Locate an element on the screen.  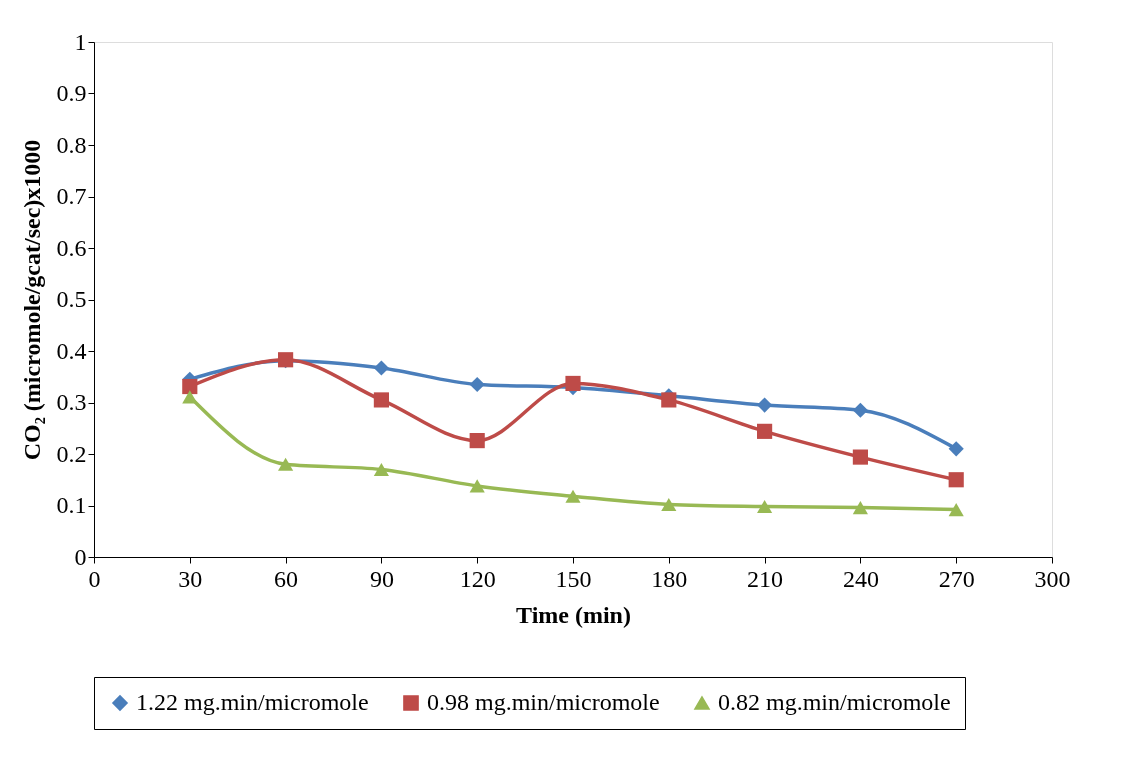
x-tick-label: 210 is located at coordinates (765, 578).